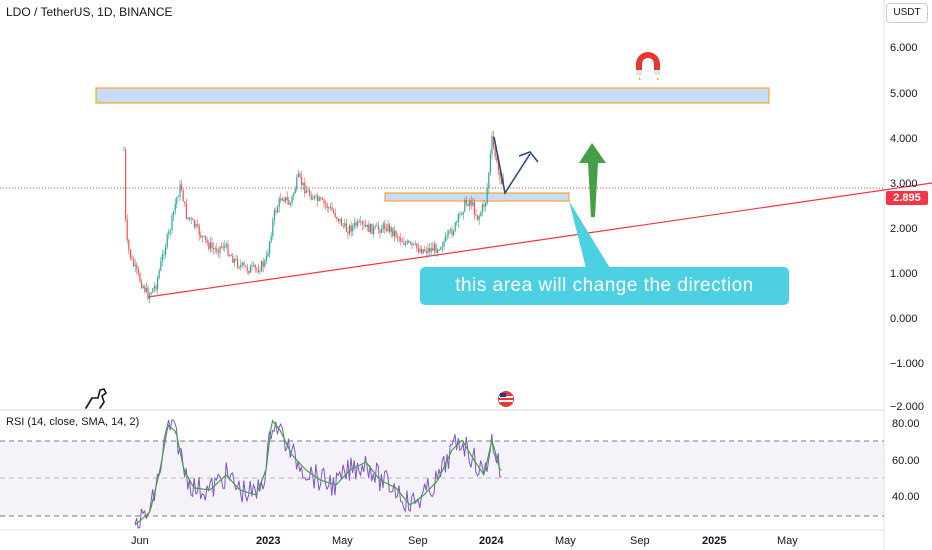 The width and height of the screenshot is (932, 550). I want to click on time-label: 2025, so click(714, 541).